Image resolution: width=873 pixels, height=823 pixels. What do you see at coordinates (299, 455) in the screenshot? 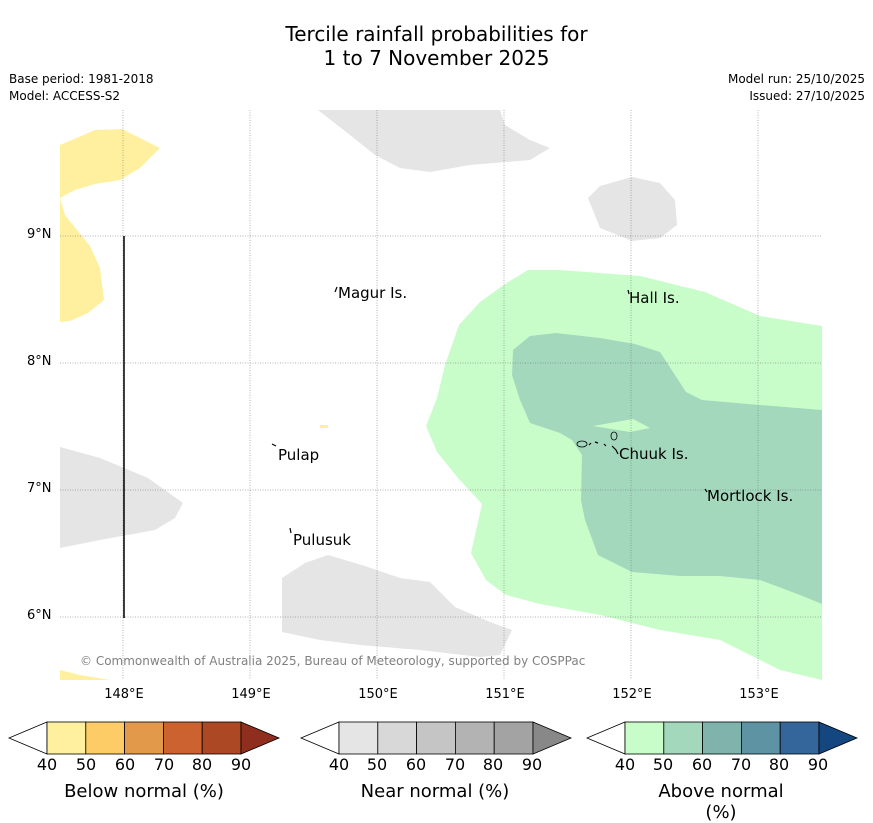
I see `place-label-pulap: Pulap` at bounding box center [299, 455].